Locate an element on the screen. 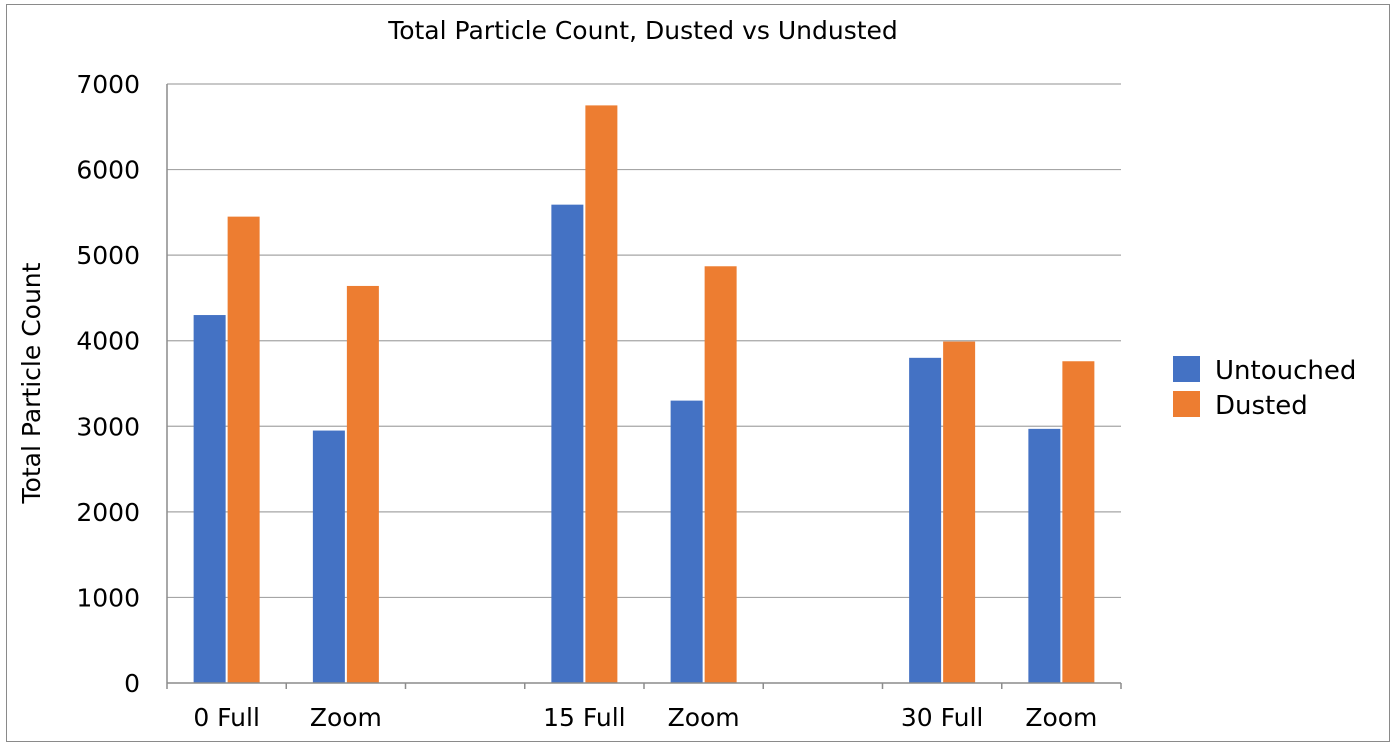 The width and height of the screenshot is (1400, 752). x-tick-label: 30 Full is located at coordinates (942, 717).